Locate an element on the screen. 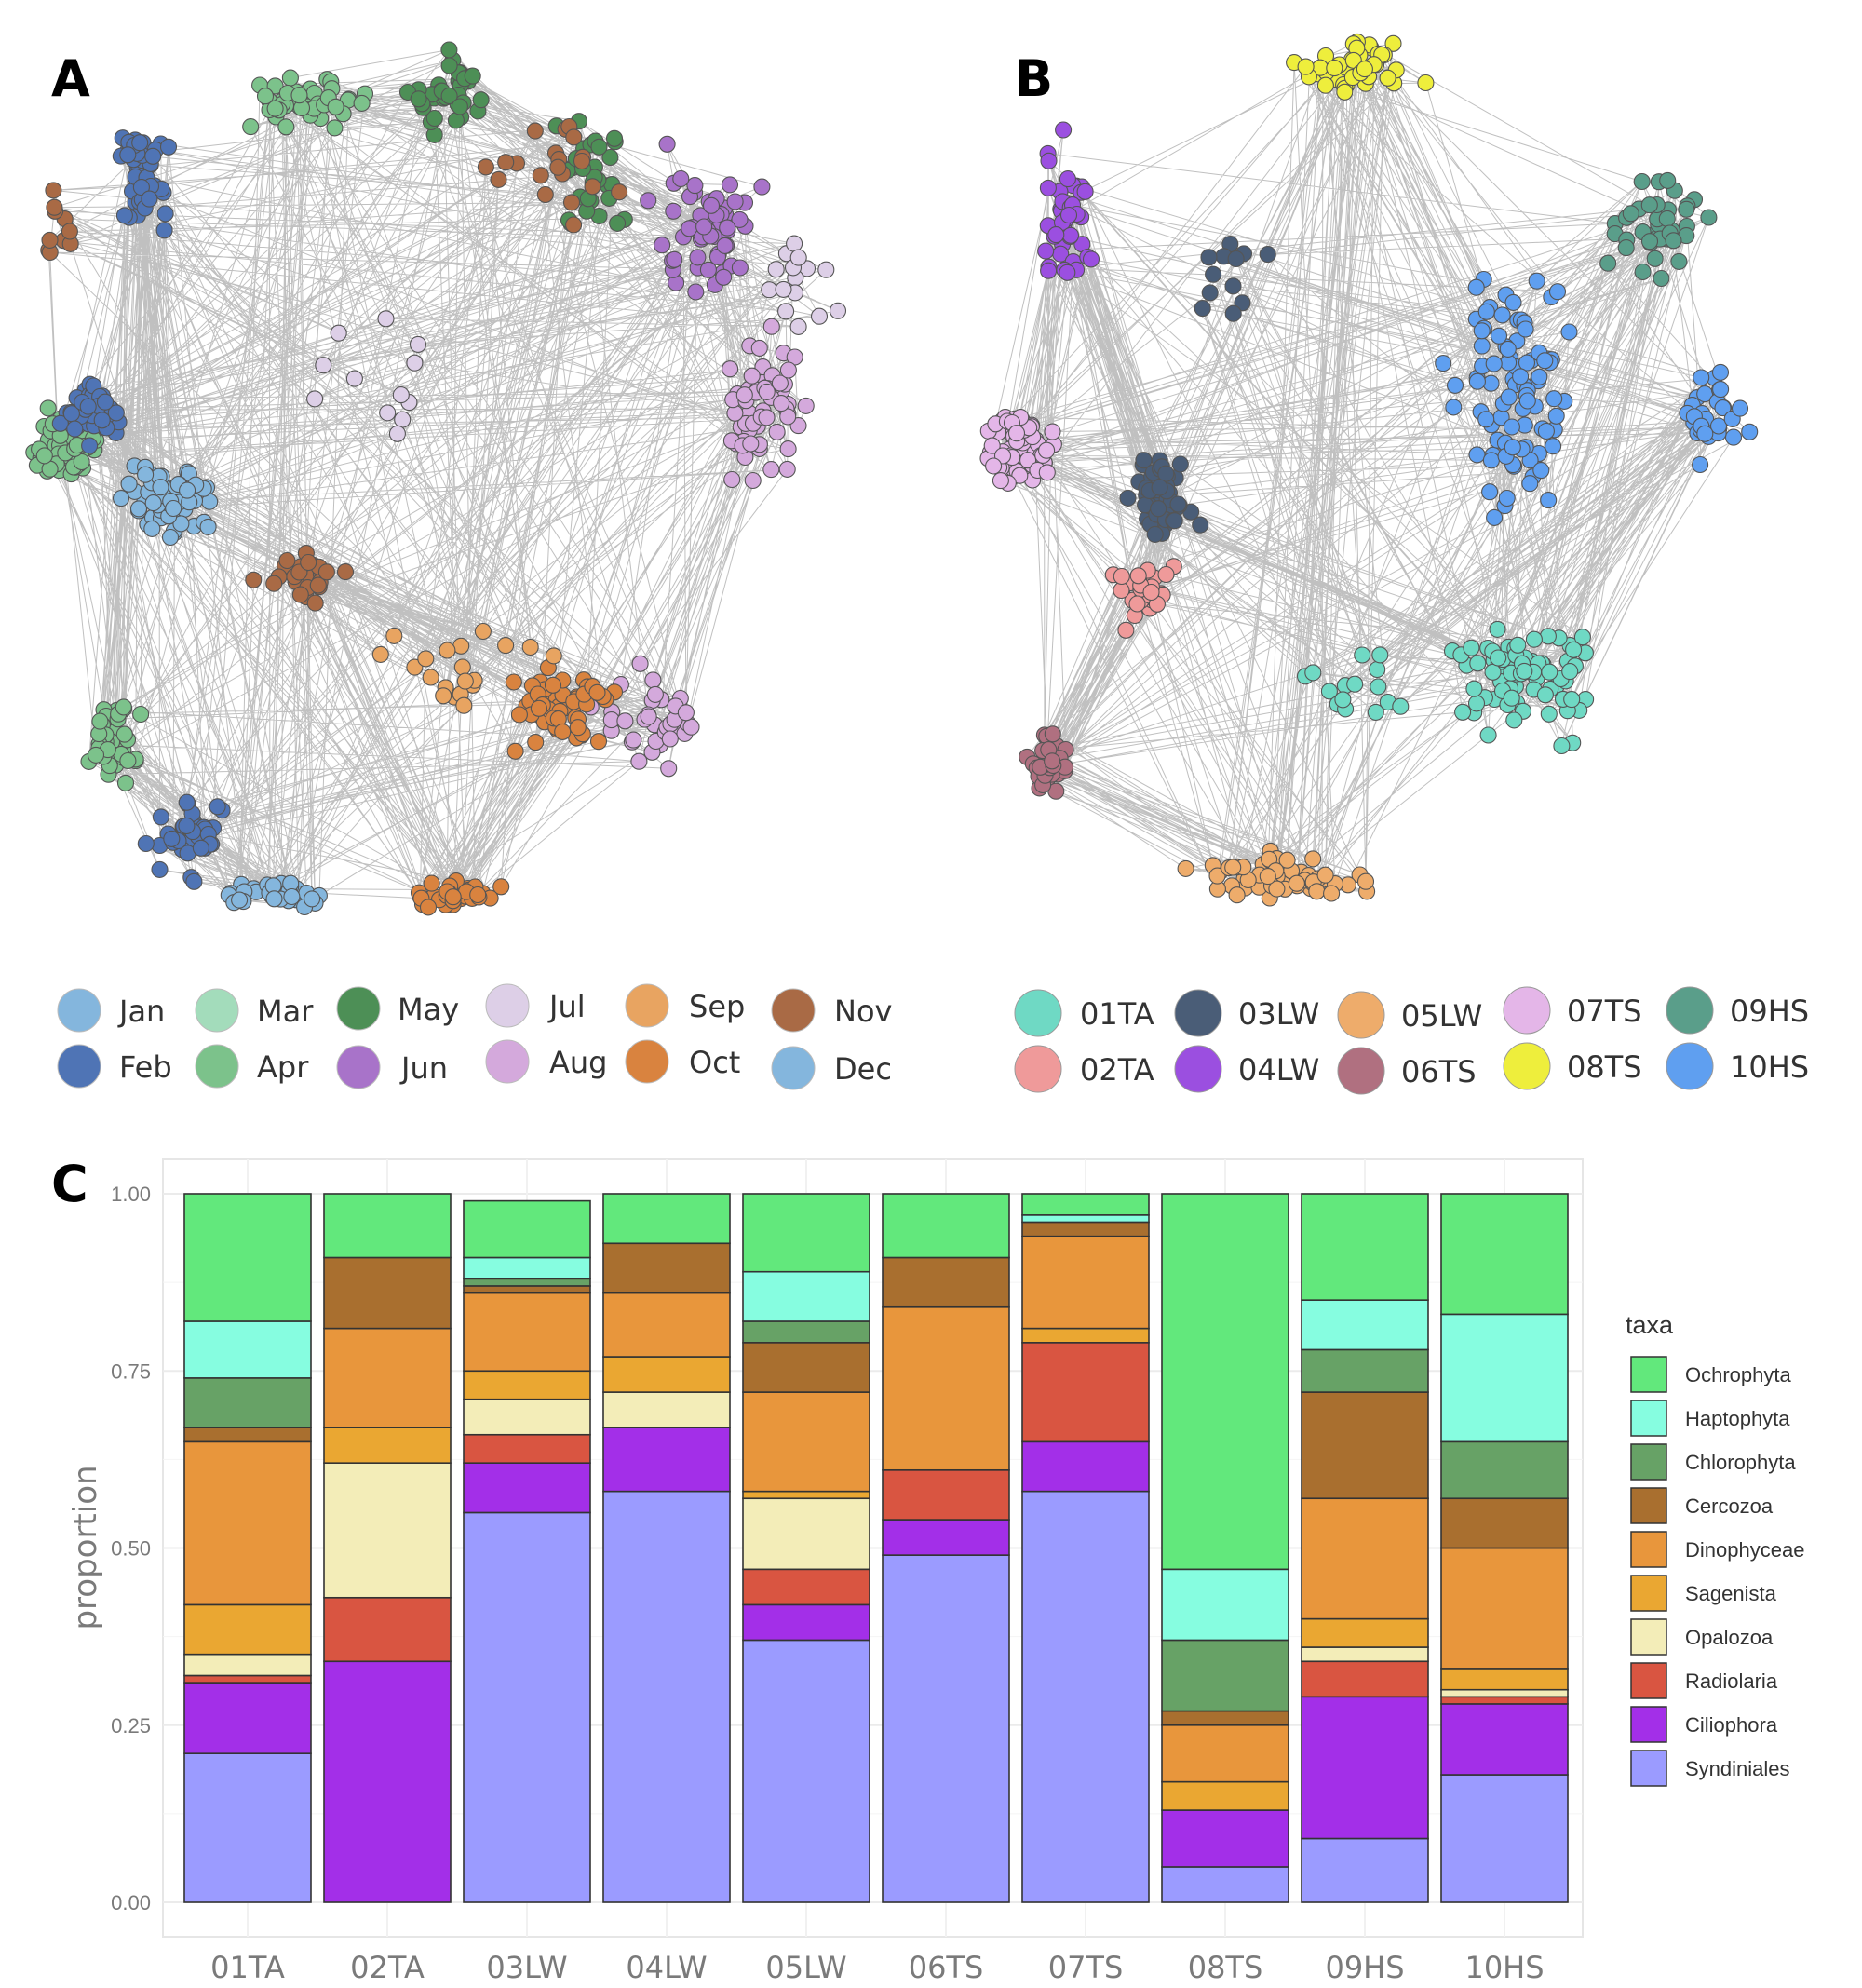 This screenshot has height=1988, width=1862. legend-month-apr-label: Apr is located at coordinates (283, 1067).